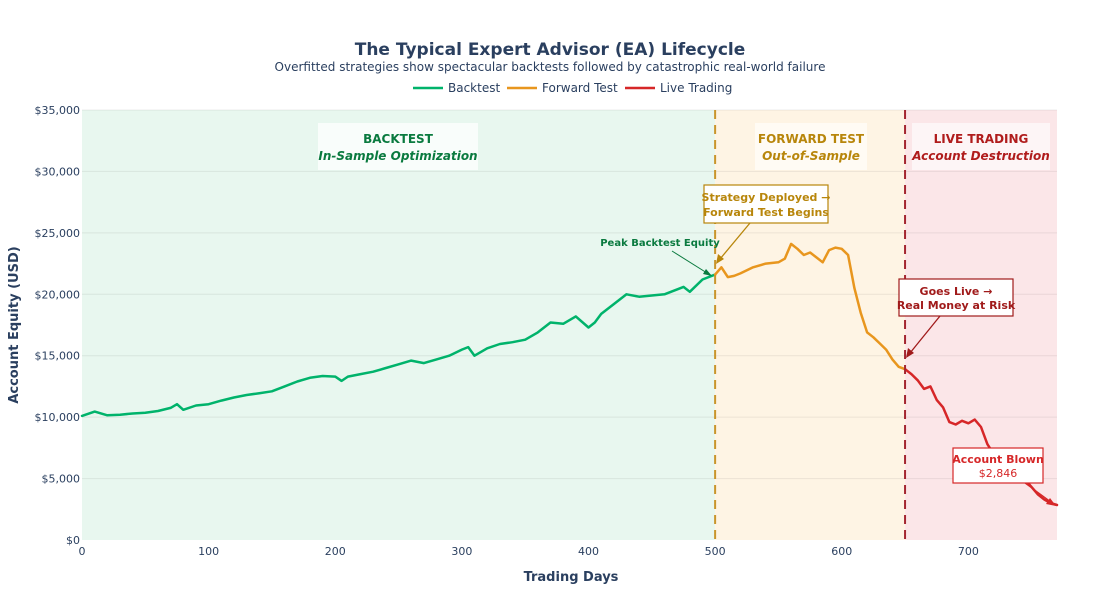 The height and width of the screenshot is (600, 1100). Describe the element at coordinates (474, 88) in the screenshot. I see `legend-label-backtest: Backtest` at that location.